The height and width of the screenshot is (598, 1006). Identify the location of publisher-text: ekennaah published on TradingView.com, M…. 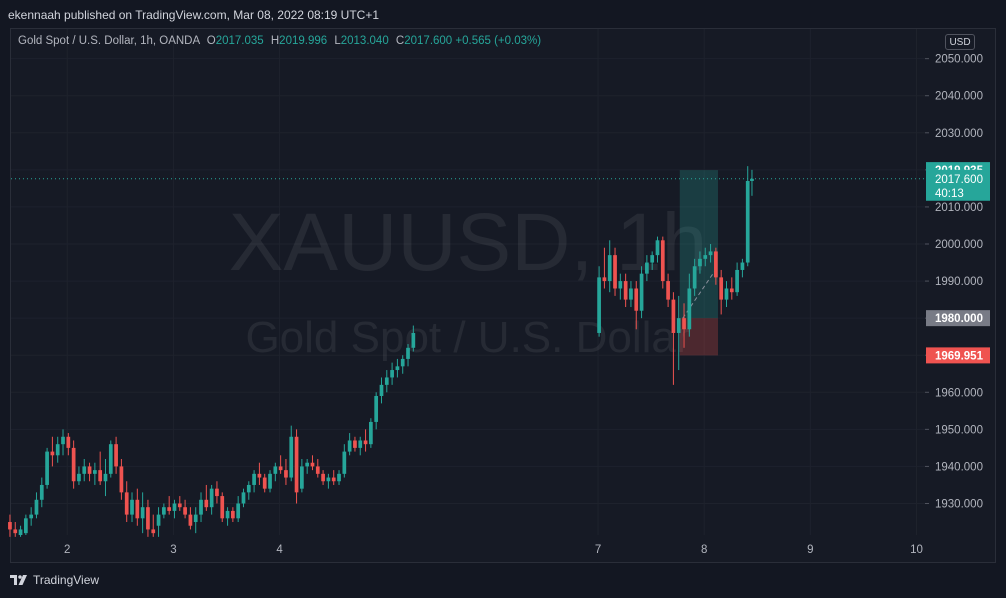
(194, 15).